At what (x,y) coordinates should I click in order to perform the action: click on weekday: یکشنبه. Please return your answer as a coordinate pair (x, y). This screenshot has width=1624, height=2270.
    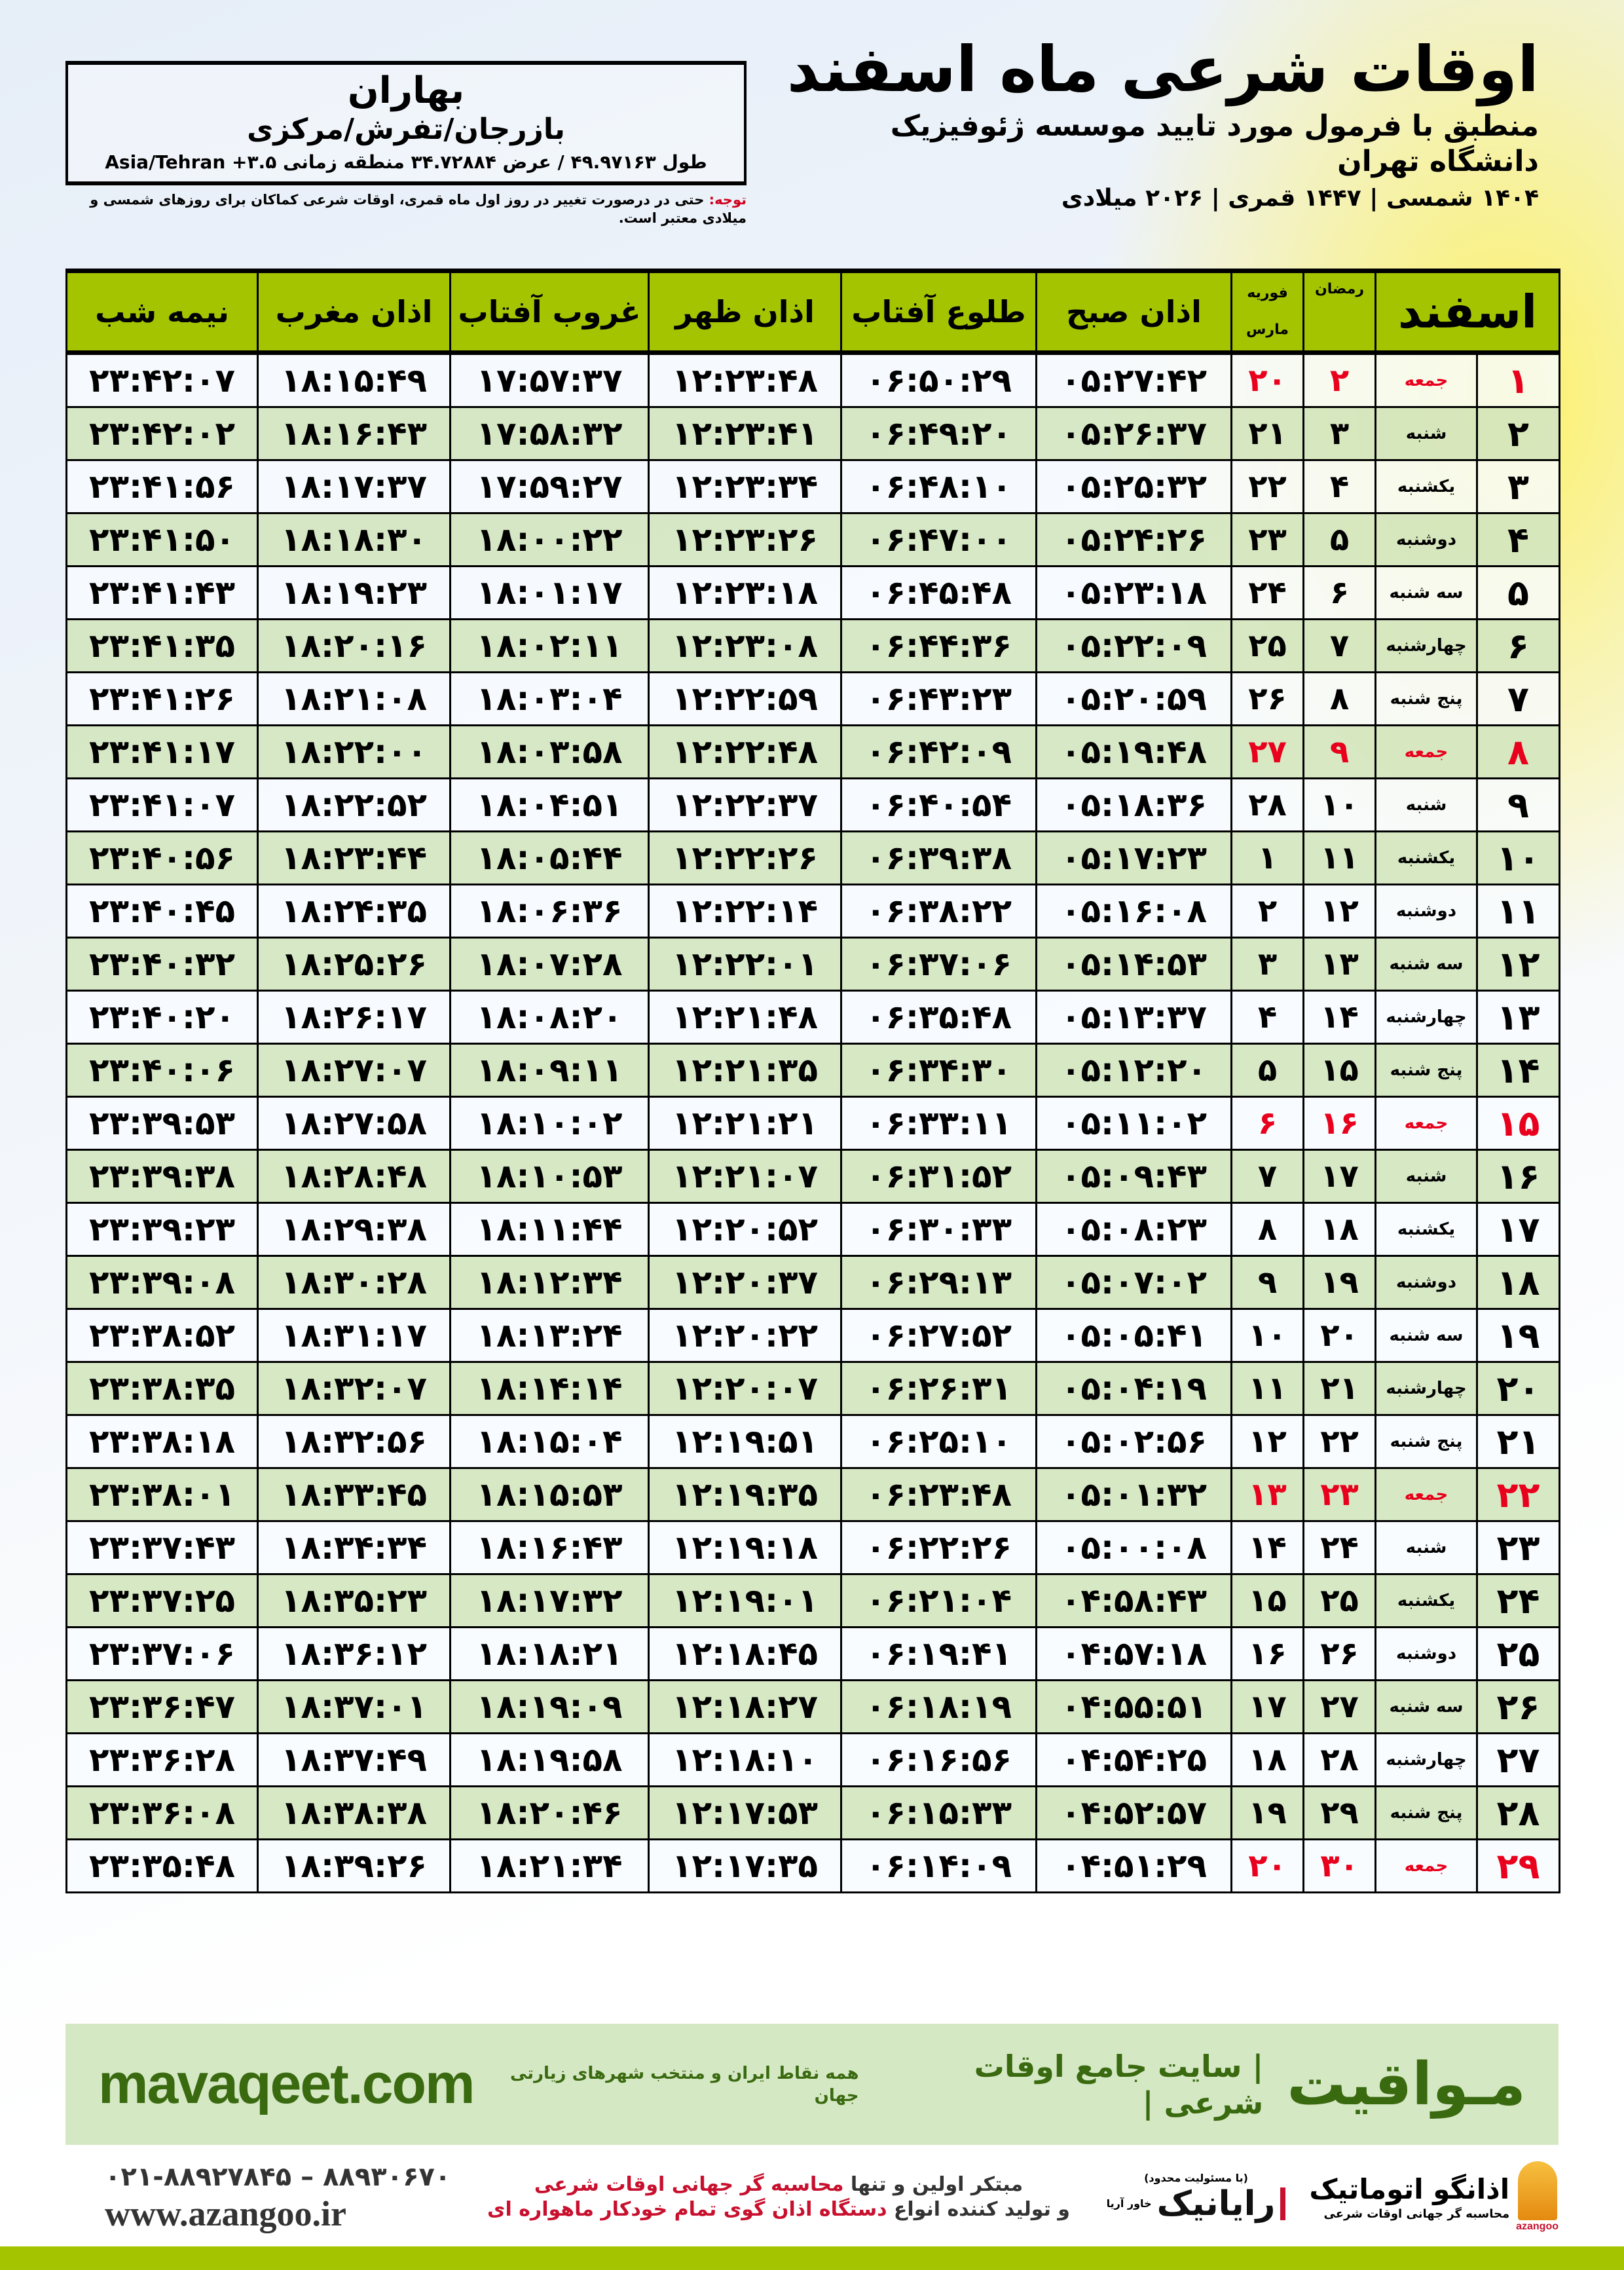
    Looking at the image, I should click on (1426, 1600).